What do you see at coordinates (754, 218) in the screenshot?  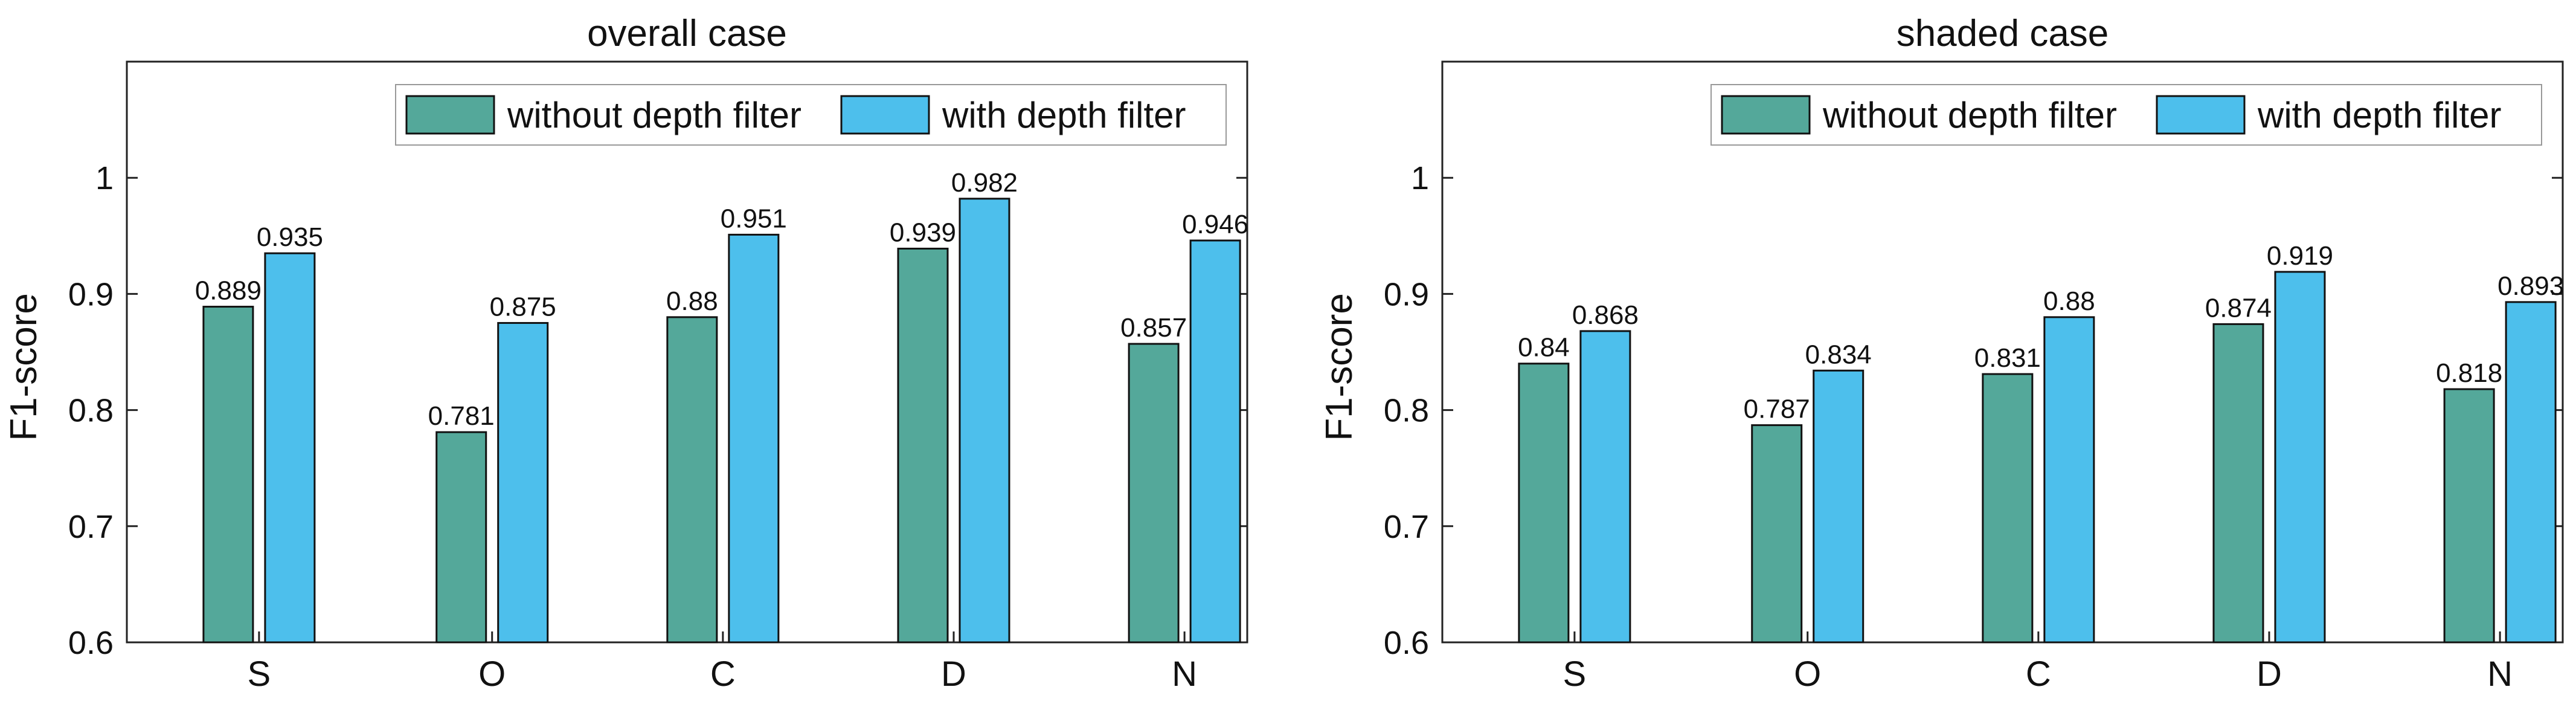 I see `data-label: 0.951` at bounding box center [754, 218].